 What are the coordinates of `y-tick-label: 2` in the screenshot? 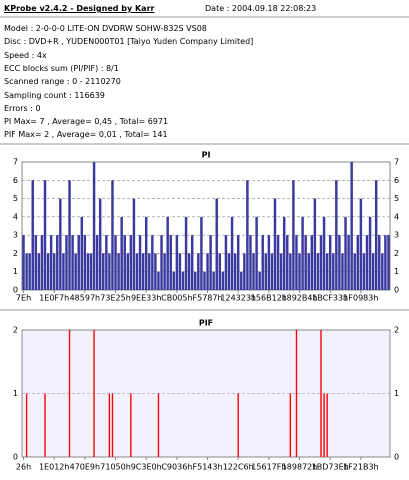 It's located at (15, 330).